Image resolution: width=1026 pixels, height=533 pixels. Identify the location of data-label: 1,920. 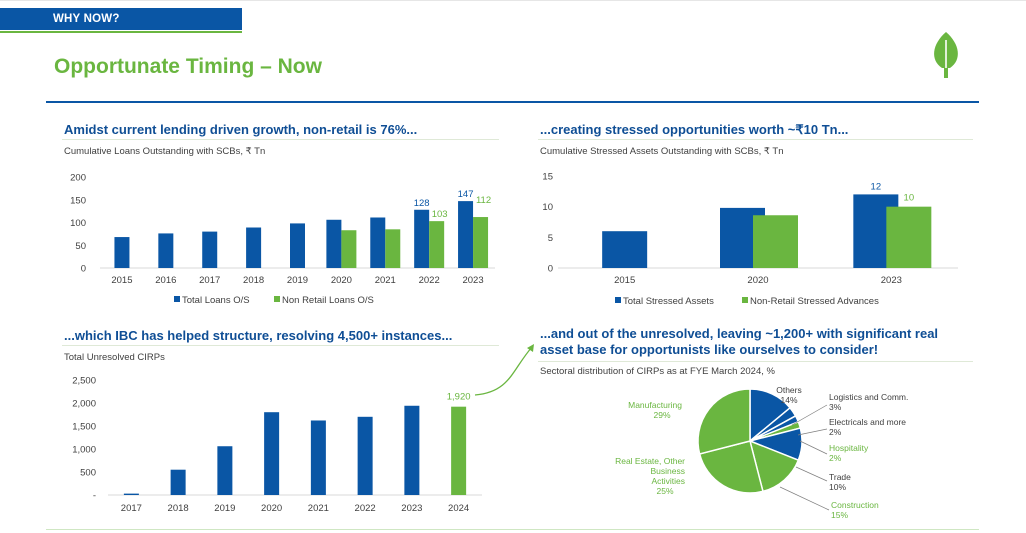
(459, 397).